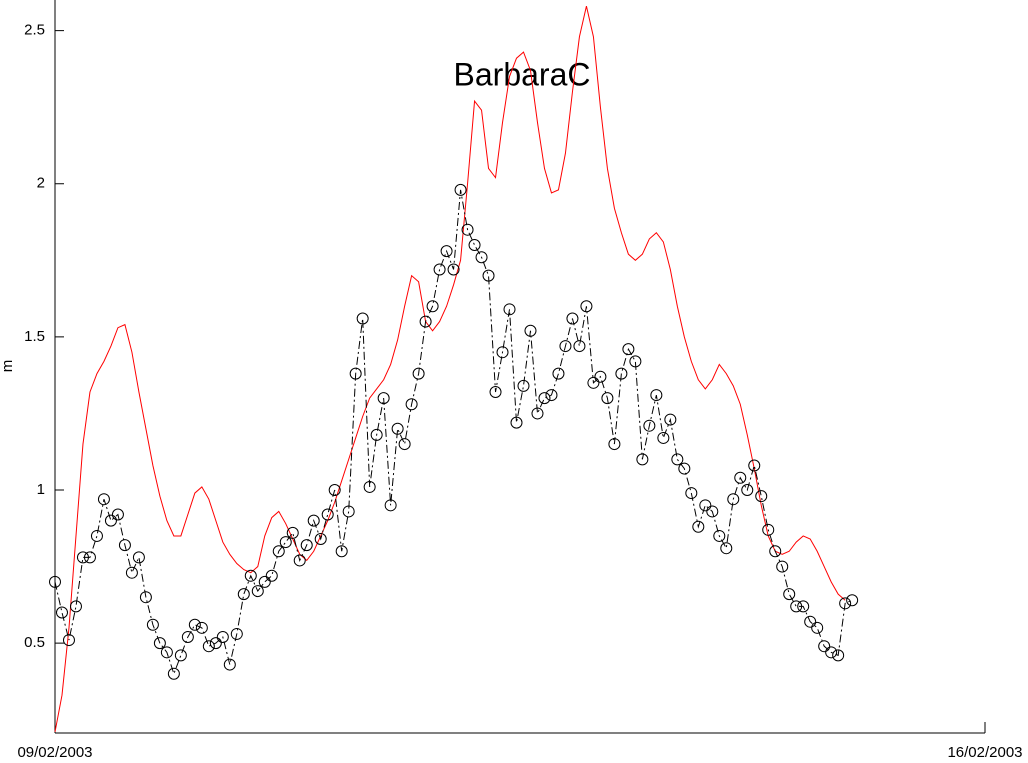 The image size is (1028, 763). I want to click on y-tick-label: 1, so click(41, 489).